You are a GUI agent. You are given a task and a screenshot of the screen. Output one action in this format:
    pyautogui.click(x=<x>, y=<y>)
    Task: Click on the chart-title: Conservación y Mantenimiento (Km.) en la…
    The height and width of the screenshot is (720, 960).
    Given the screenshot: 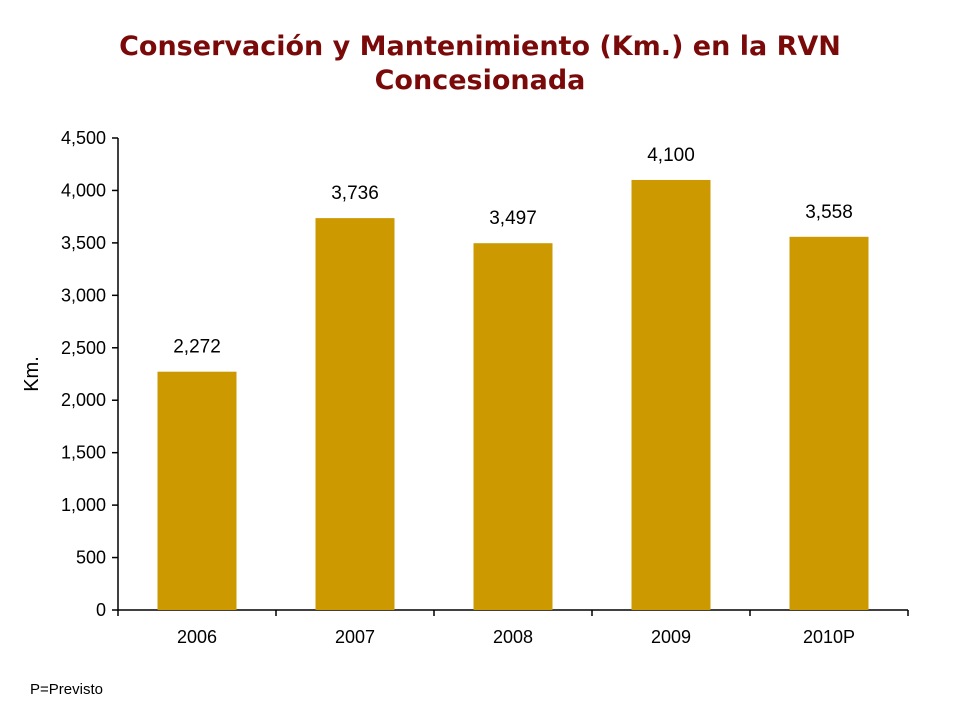 What is the action you would take?
    pyautogui.click(x=480, y=64)
    